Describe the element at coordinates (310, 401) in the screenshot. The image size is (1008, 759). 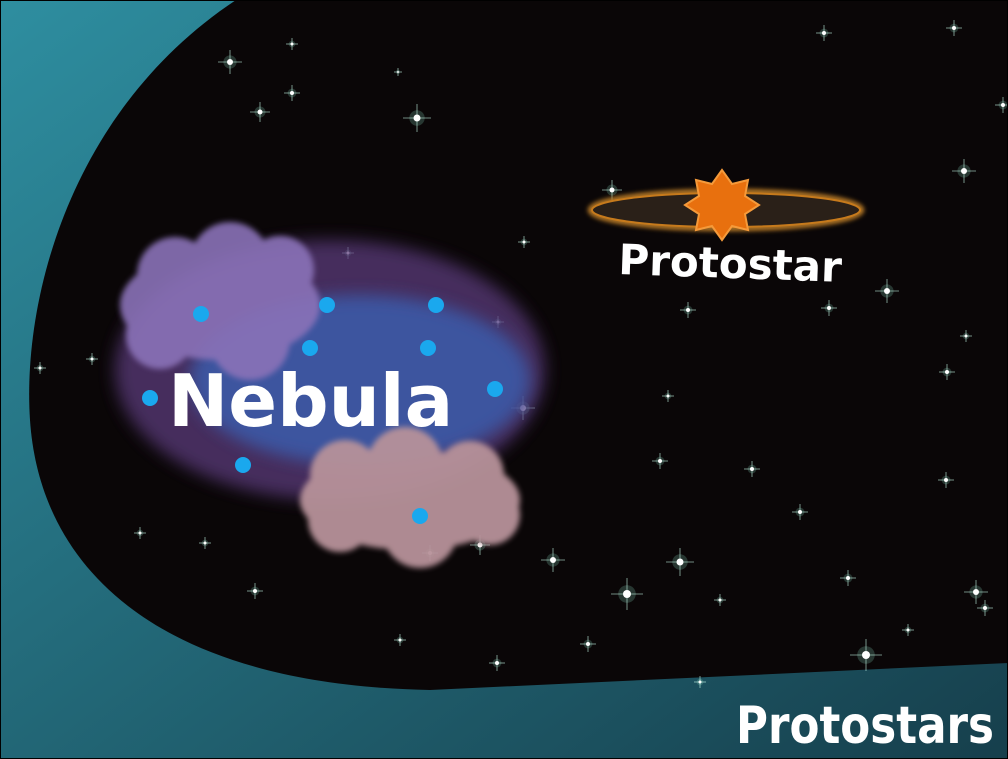
I see `nebula-label: Nebula` at that location.